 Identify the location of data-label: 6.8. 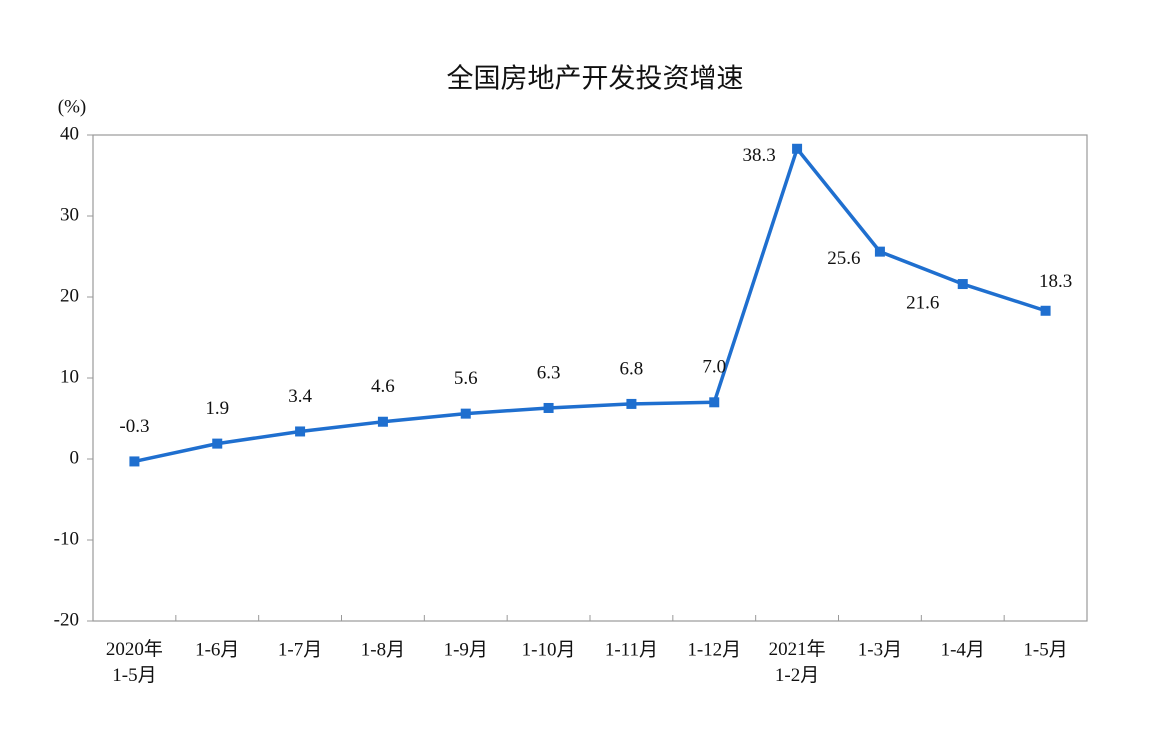
(632, 368).